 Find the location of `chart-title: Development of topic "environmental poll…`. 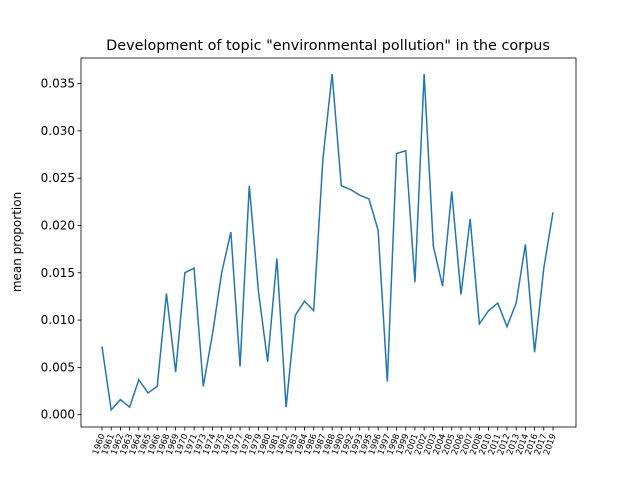

chart-title: Development of topic "environmental poll… is located at coordinates (328, 46).